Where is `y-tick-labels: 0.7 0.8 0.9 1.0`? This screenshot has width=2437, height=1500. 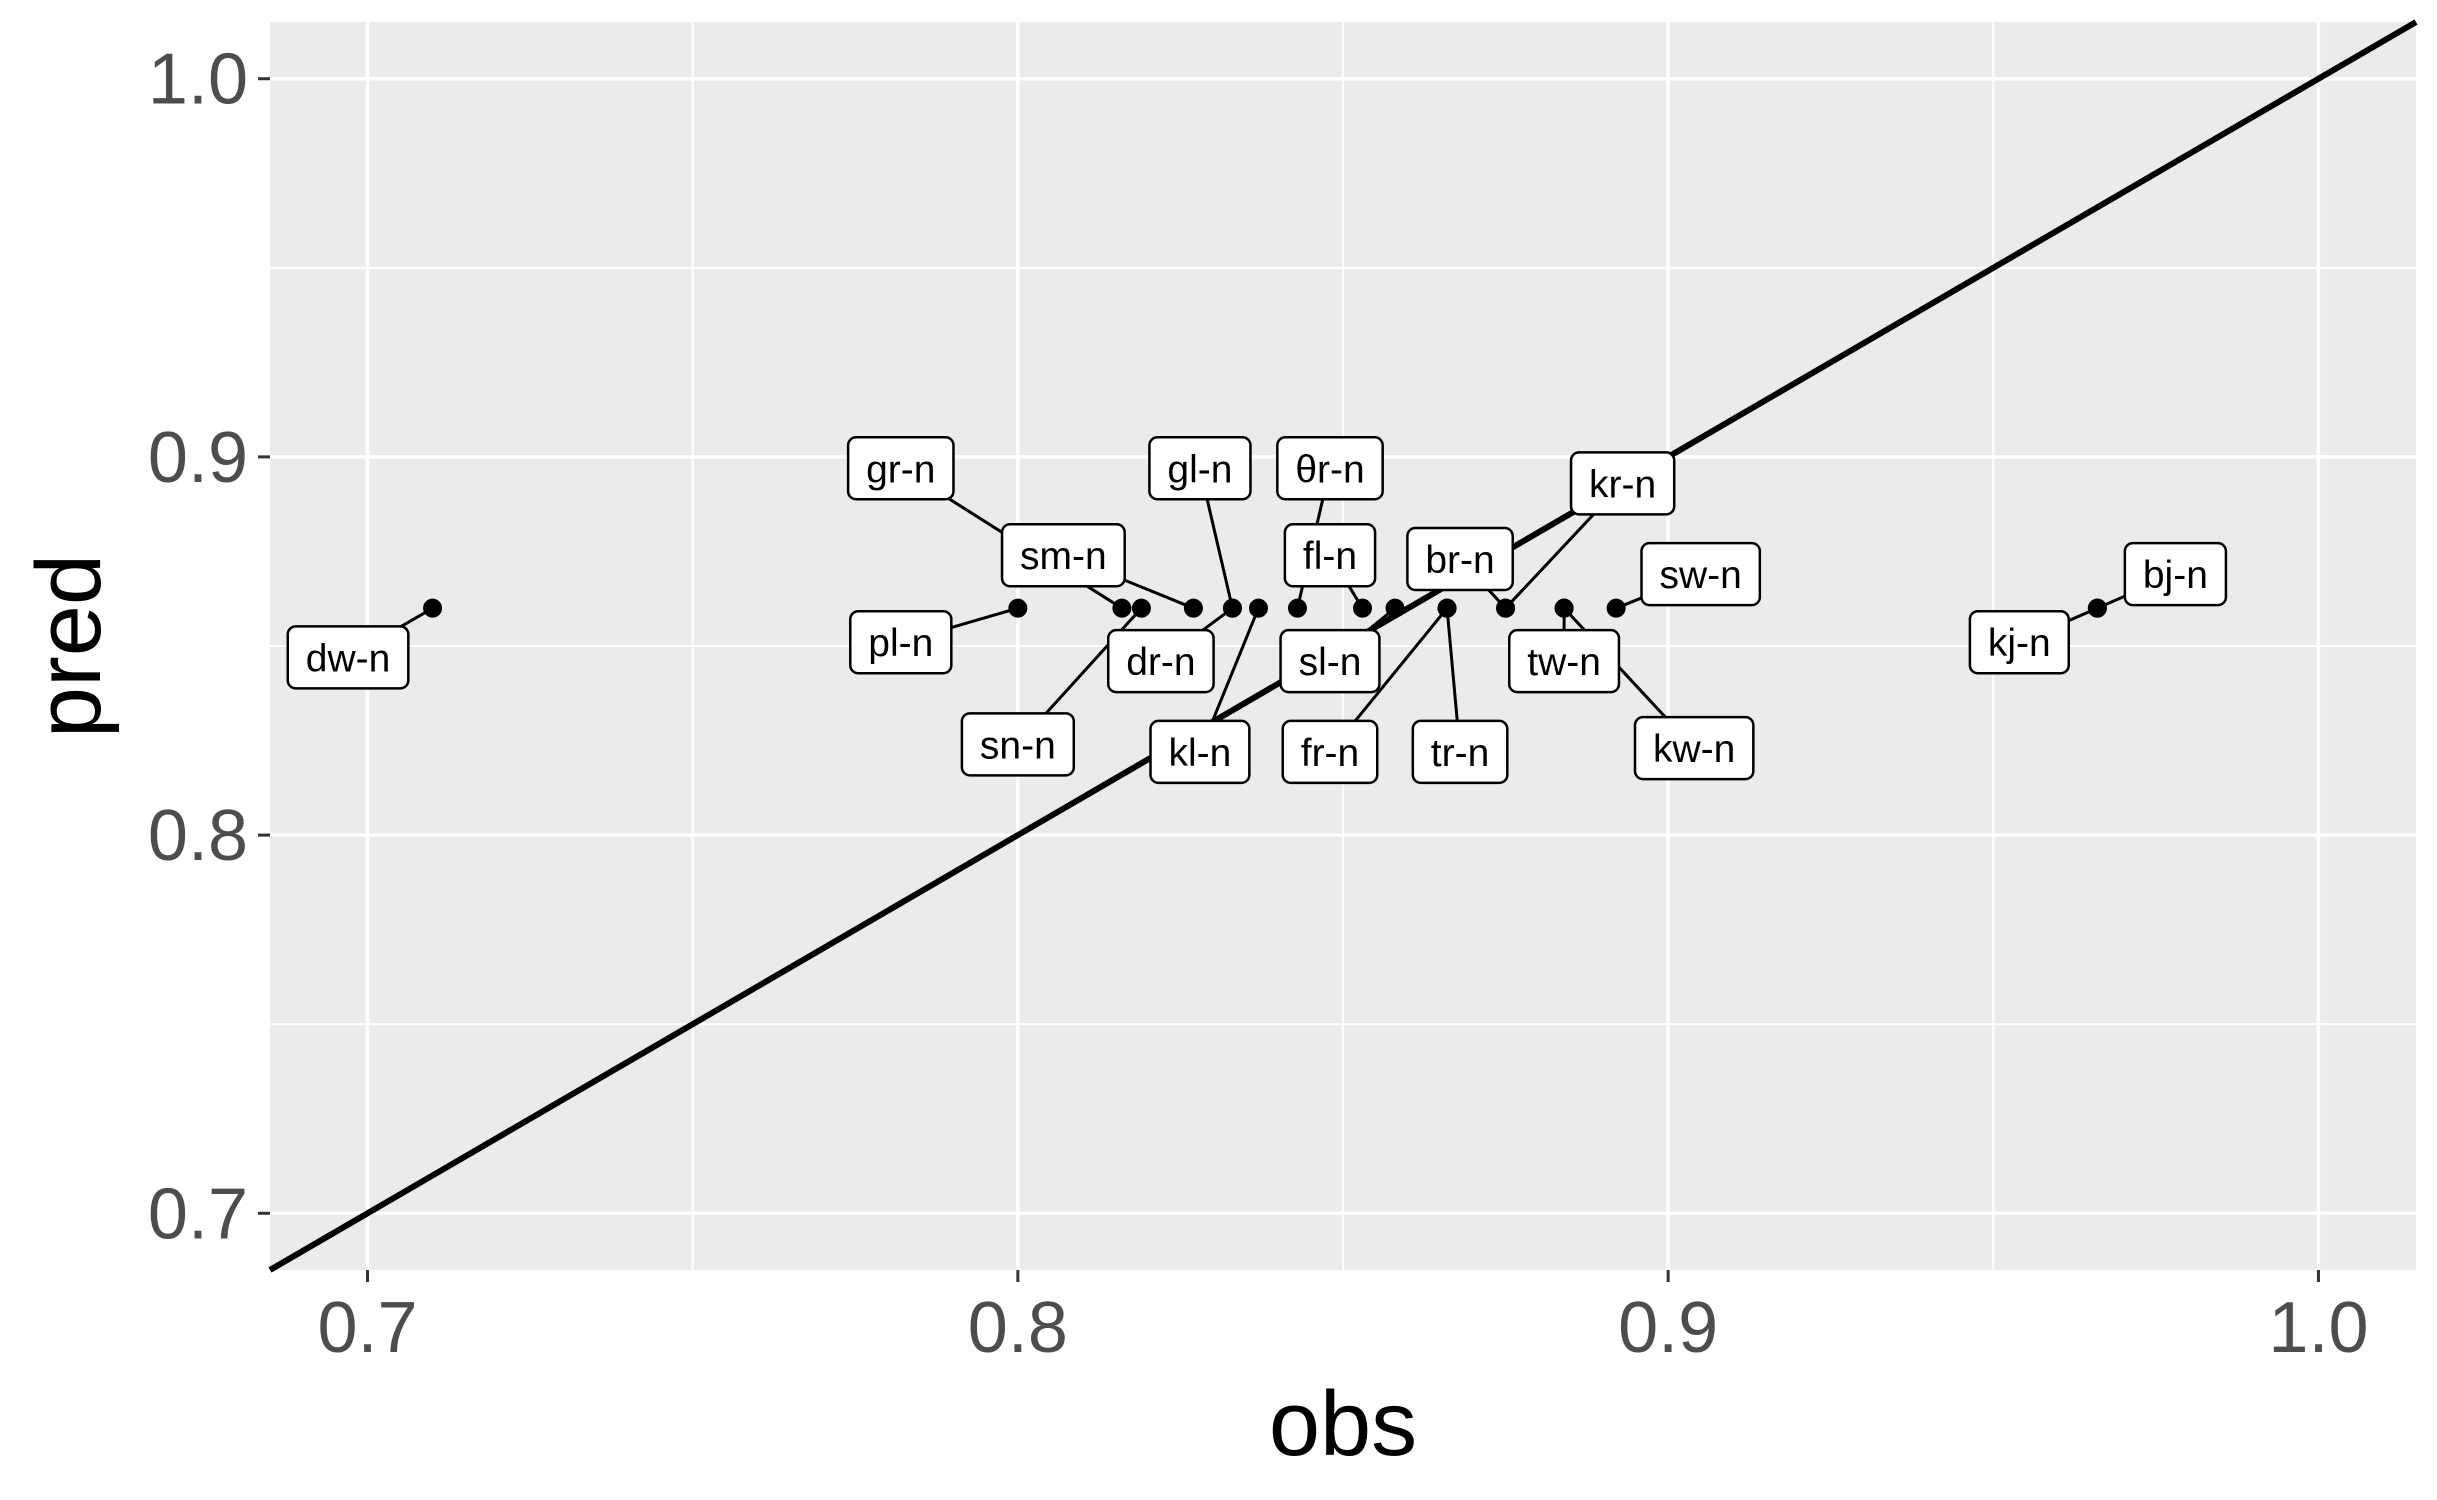 y-tick-labels: 0.7 0.8 0.9 1.0 is located at coordinates (198, 647).